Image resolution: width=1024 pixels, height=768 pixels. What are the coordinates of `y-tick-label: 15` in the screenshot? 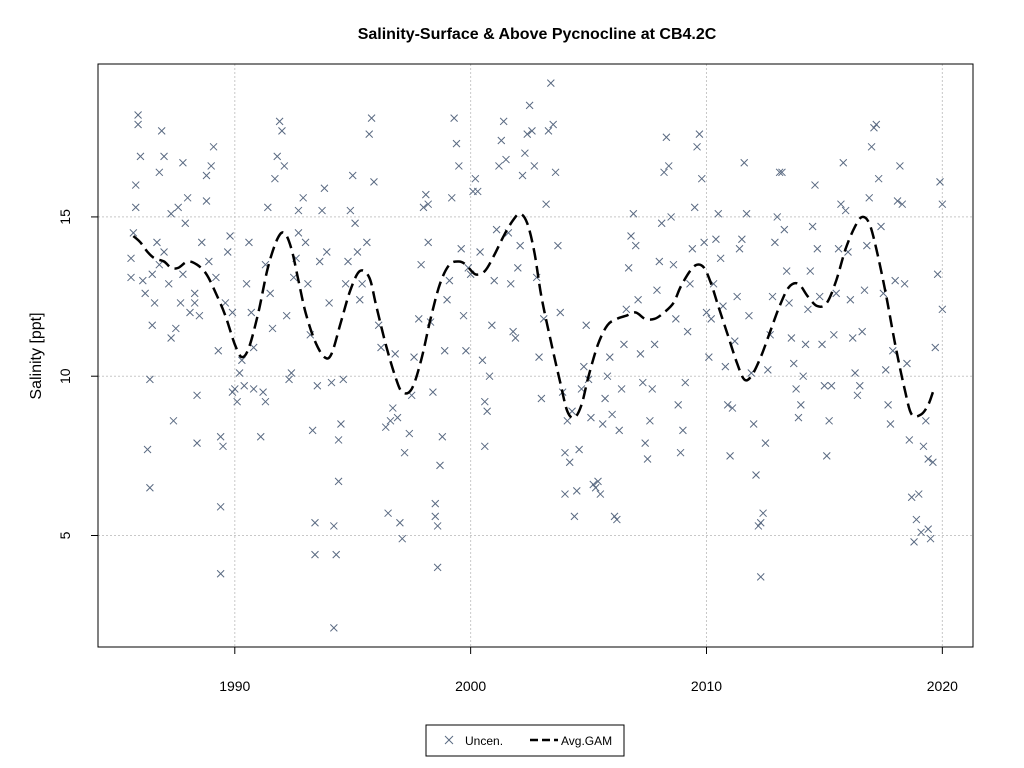 It's located at (65, 217).